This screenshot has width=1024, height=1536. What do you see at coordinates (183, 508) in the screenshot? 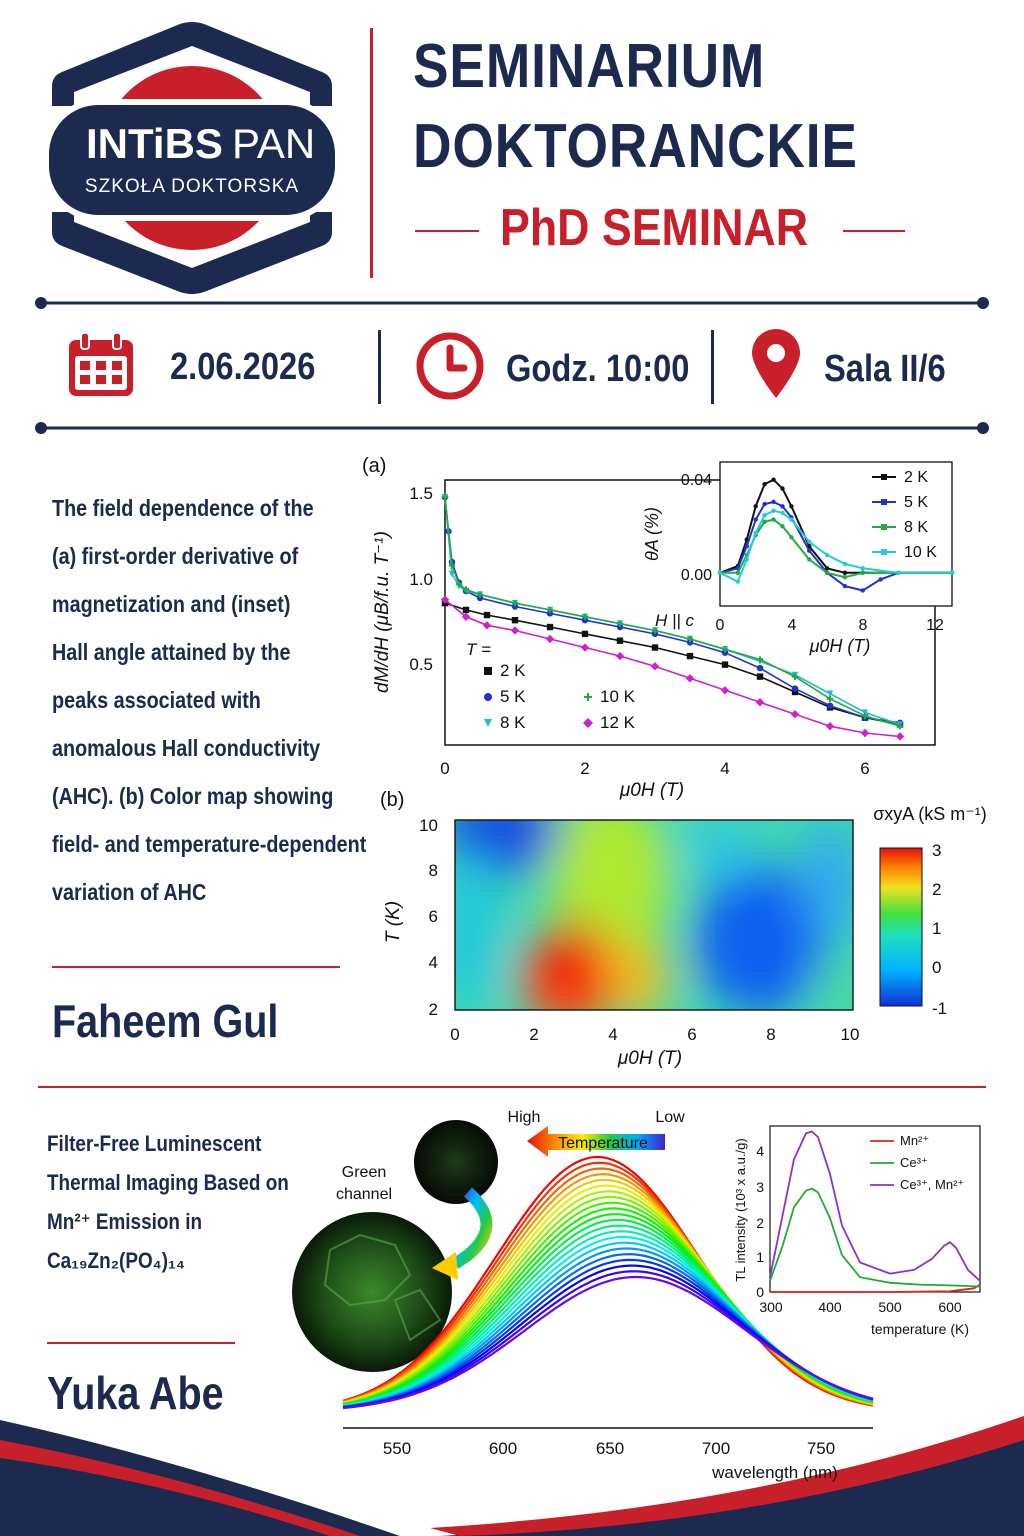
I see `talk1-description-line: The field dependence of the` at bounding box center [183, 508].